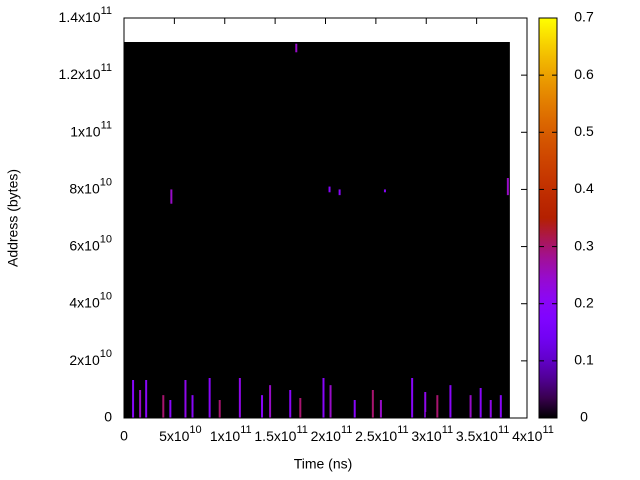 This screenshot has height=480, width=640. What do you see at coordinates (477, 436) in the screenshot?
I see `tick-label-mantissa: 3.5x10` at bounding box center [477, 436].